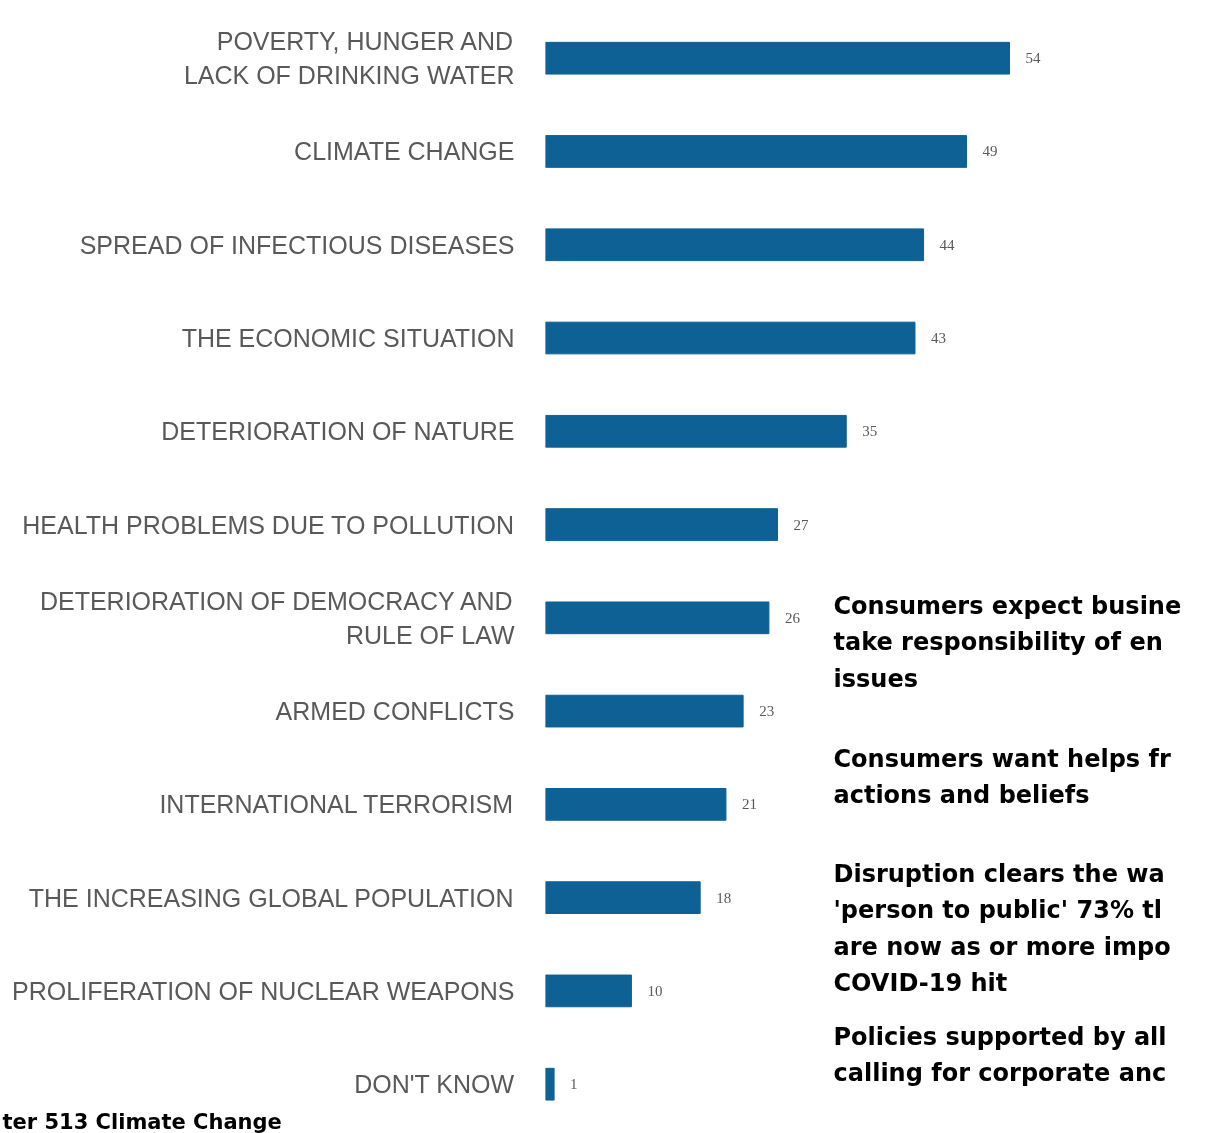 This screenshot has height=1133, width=1210. Describe the element at coordinates (870, 431) in the screenshot. I see `data-label: 35` at that location.